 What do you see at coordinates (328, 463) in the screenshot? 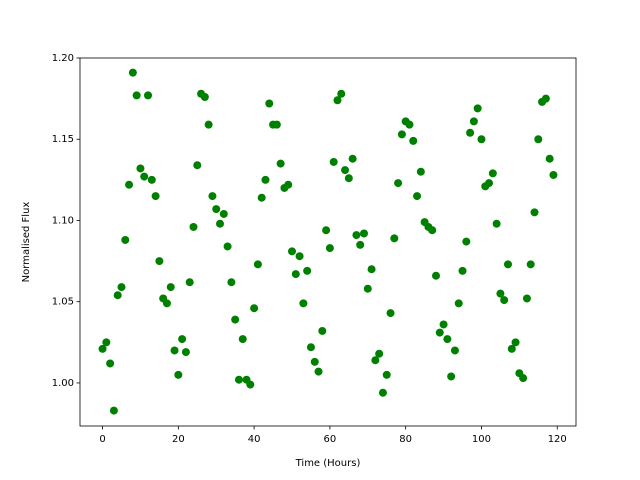
I see `x-axis-label: Time (Hours)` at bounding box center [328, 463].